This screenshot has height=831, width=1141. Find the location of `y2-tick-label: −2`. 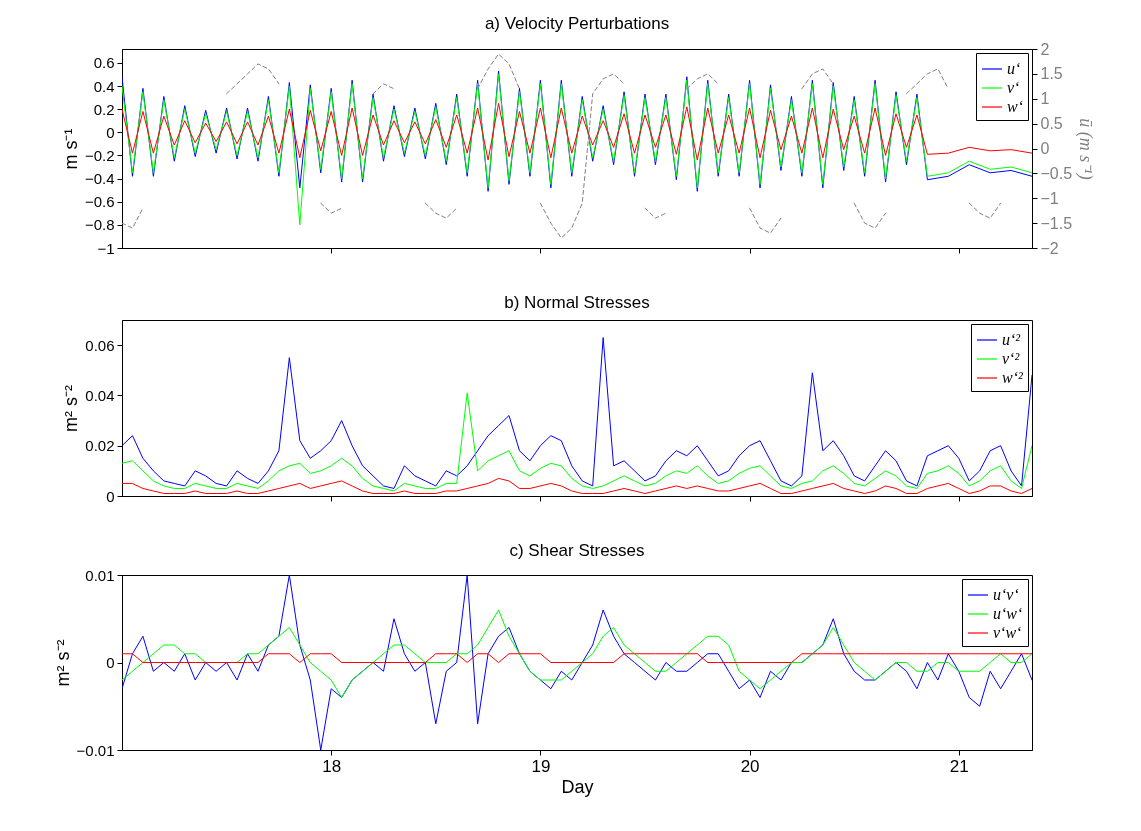

y2-tick-label: −2 is located at coordinates (1049, 248).